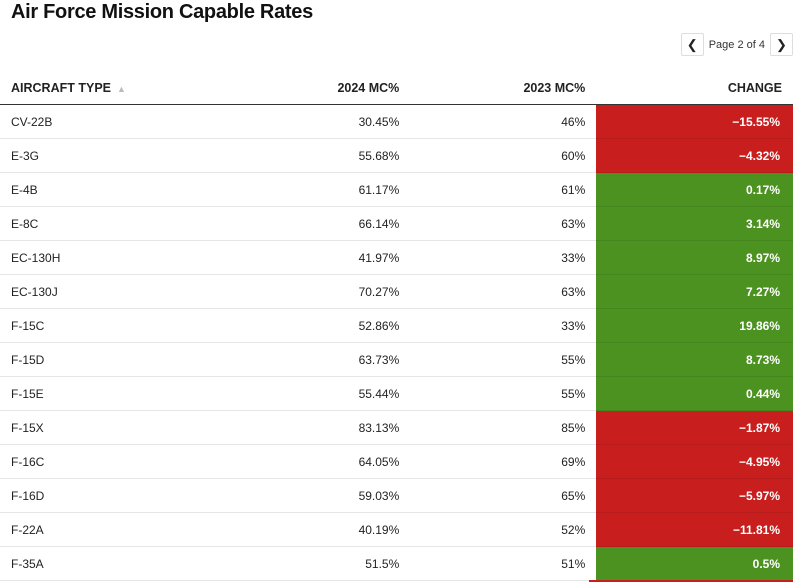  What do you see at coordinates (694, 189) in the screenshot?
I see `change-cell: 0.17%` at bounding box center [694, 189].